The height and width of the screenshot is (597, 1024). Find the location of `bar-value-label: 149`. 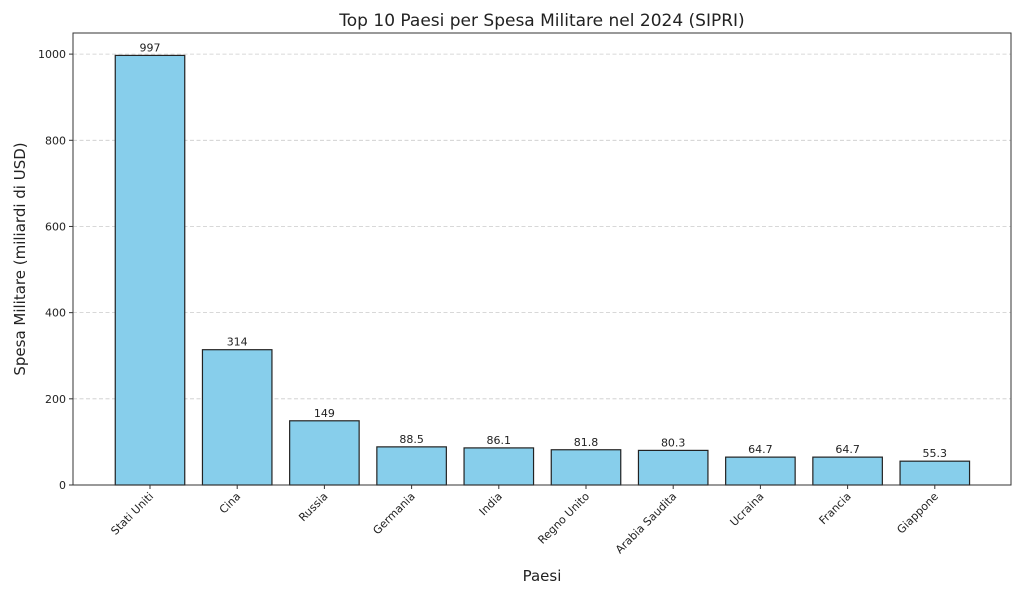

bar-value-label: 149 is located at coordinates (324, 413).